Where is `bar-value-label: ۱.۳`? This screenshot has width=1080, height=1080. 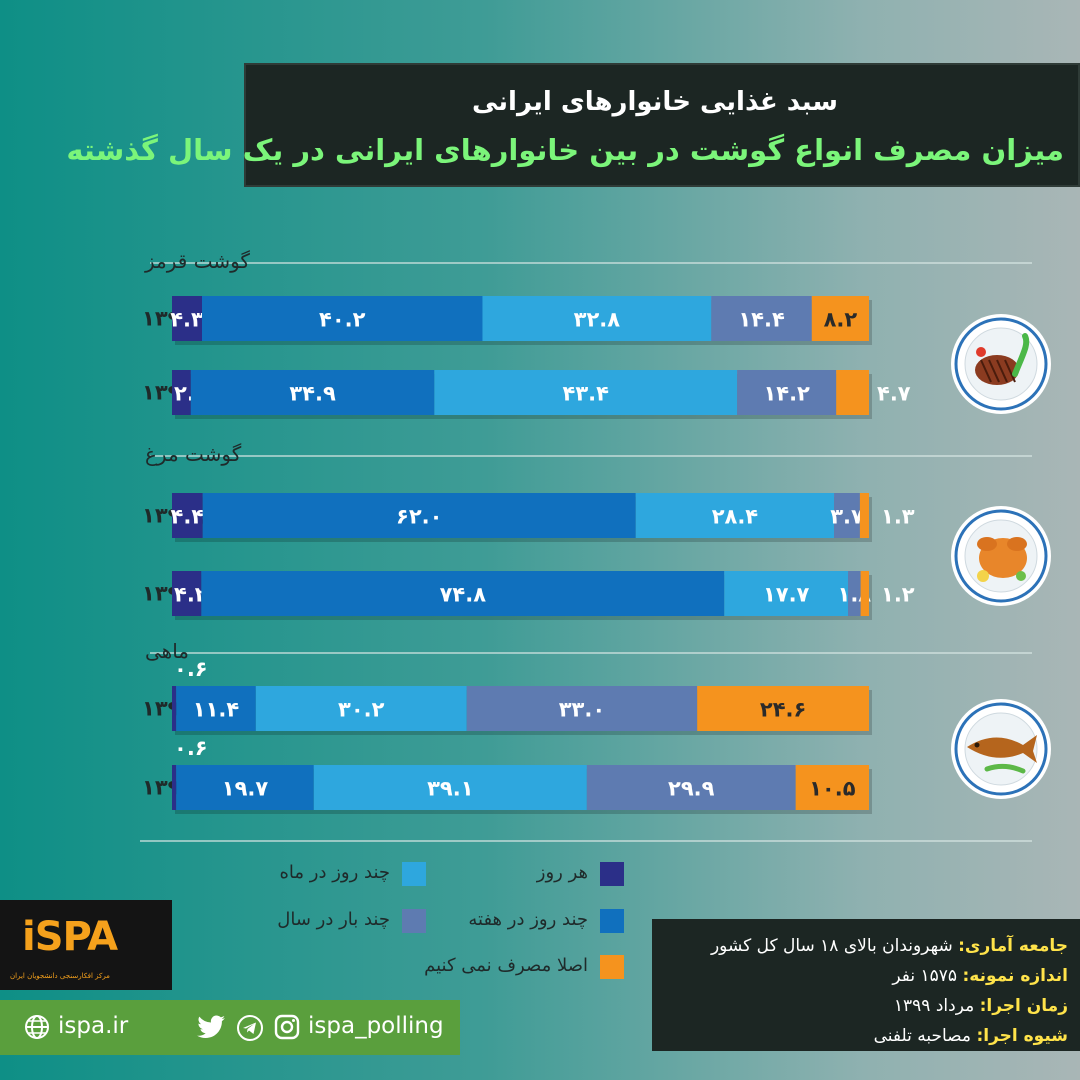
bar-value-label: ۱.۳ is located at coordinates (898, 517).